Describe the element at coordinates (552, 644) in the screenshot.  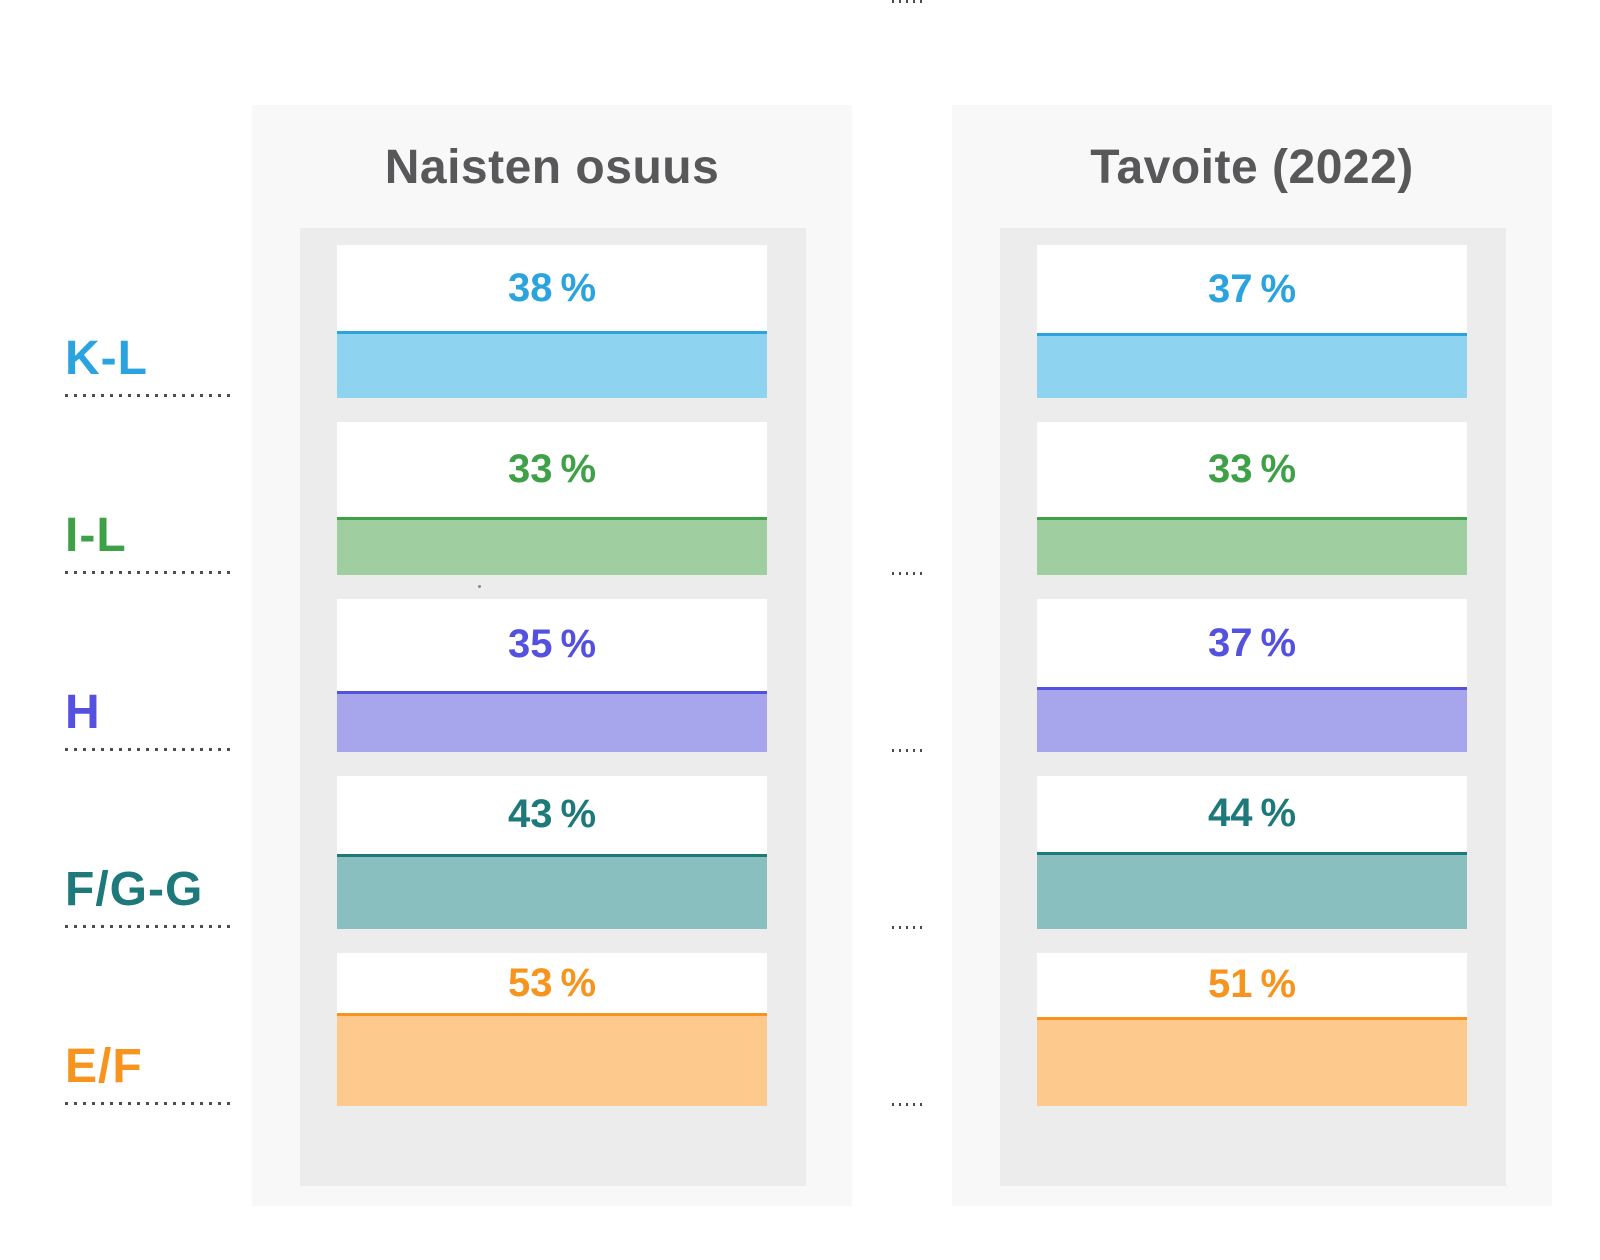
I see `bar-value-label: 35 %` at that location.